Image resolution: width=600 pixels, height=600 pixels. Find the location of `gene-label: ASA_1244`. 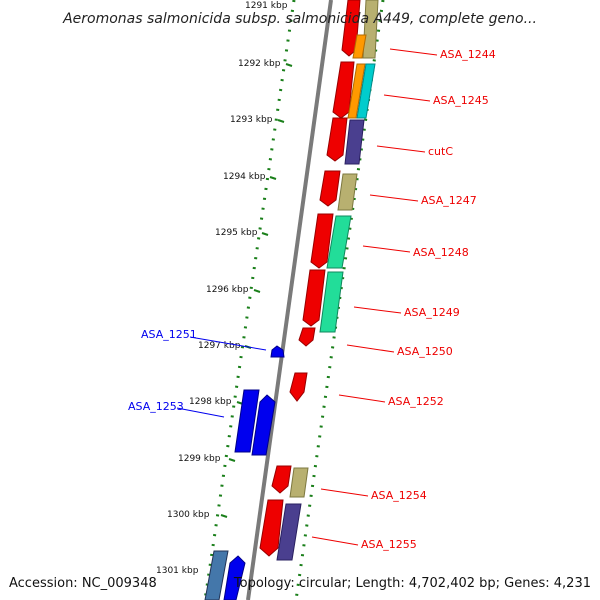

gene-label: ASA_1244 is located at coordinates (468, 54).